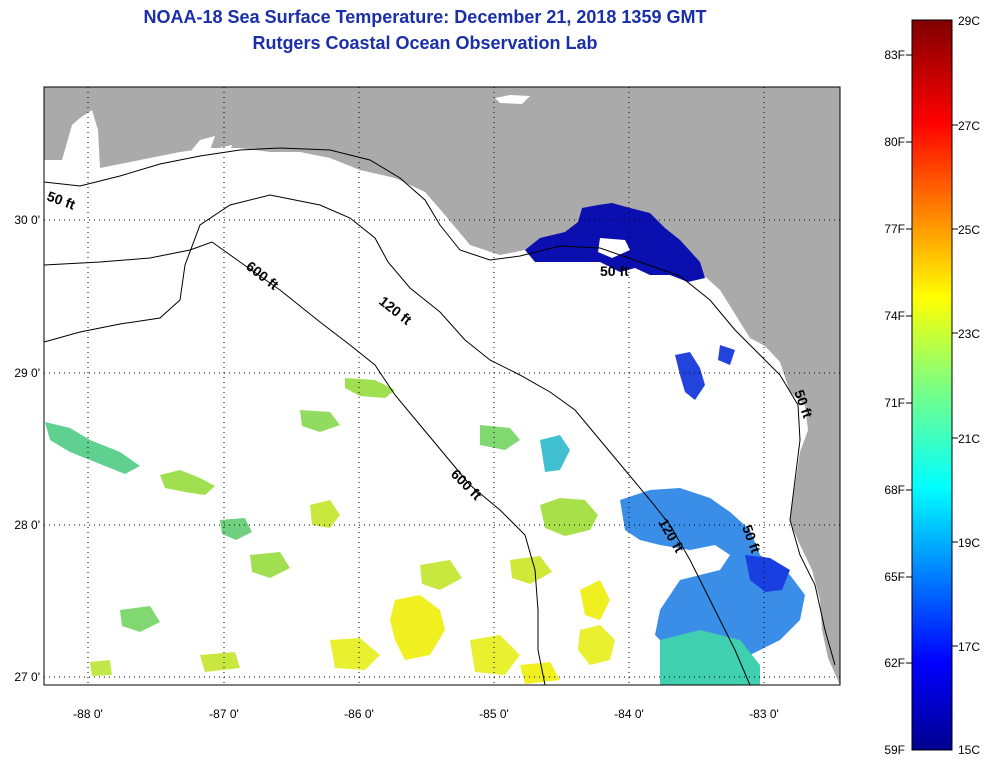 Image resolution: width=992 pixels, height=770 pixels. What do you see at coordinates (27, 373) in the screenshot?
I see `lat-label: 29 0'` at bounding box center [27, 373].